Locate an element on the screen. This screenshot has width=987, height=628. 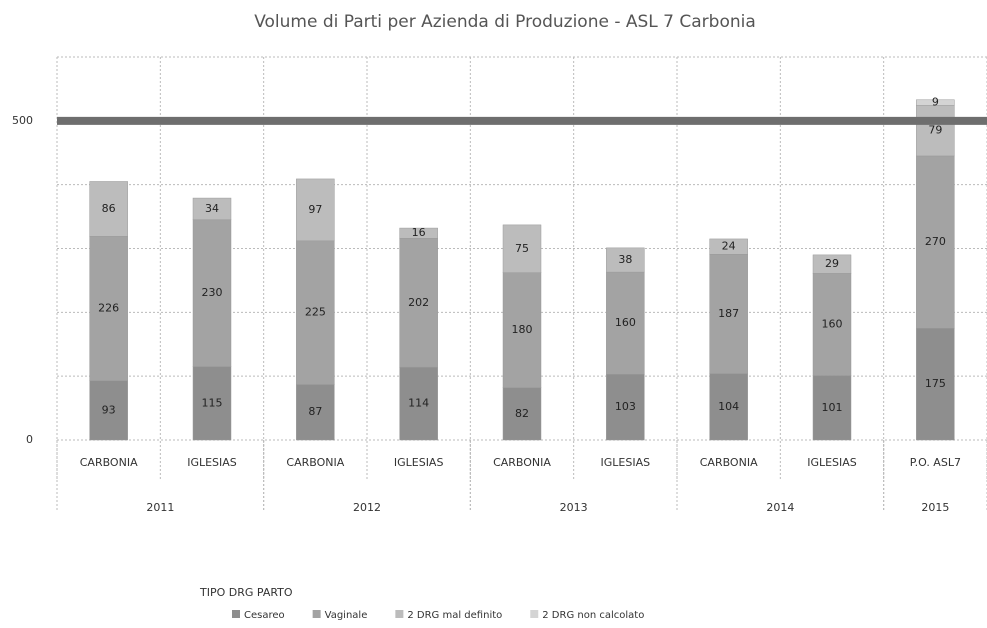
data-label: 104 is located at coordinates (728, 406).